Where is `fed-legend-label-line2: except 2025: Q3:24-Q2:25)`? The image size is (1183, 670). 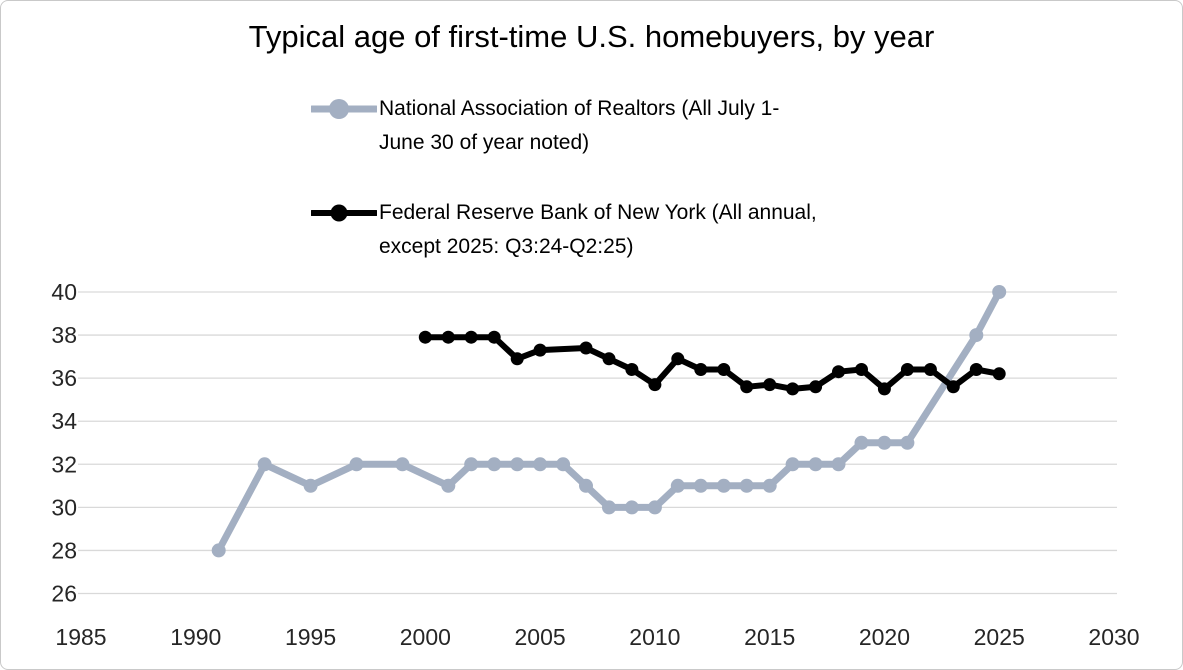
fed-legend-label-line2: except 2025: Q3:24-Q2:25) is located at coordinates (506, 246).